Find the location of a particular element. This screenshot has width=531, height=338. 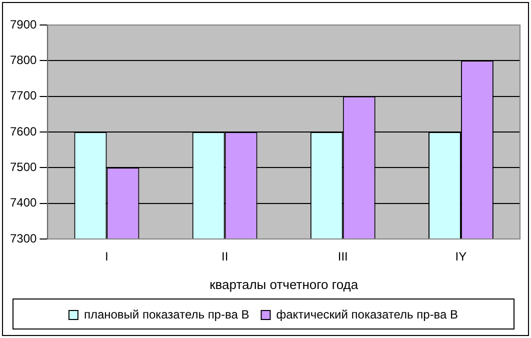

y-tick-label: 7600 is located at coordinates (24, 131).